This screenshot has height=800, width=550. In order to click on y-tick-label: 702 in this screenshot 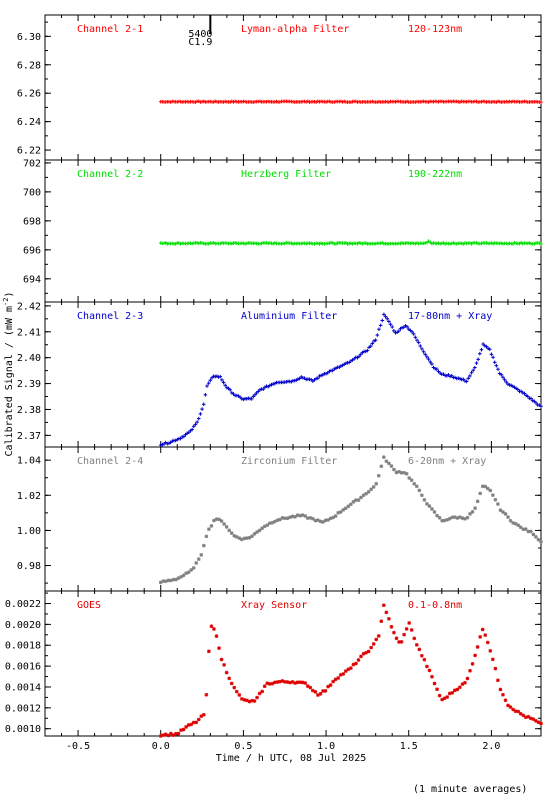, I will do `click(32, 163)`.